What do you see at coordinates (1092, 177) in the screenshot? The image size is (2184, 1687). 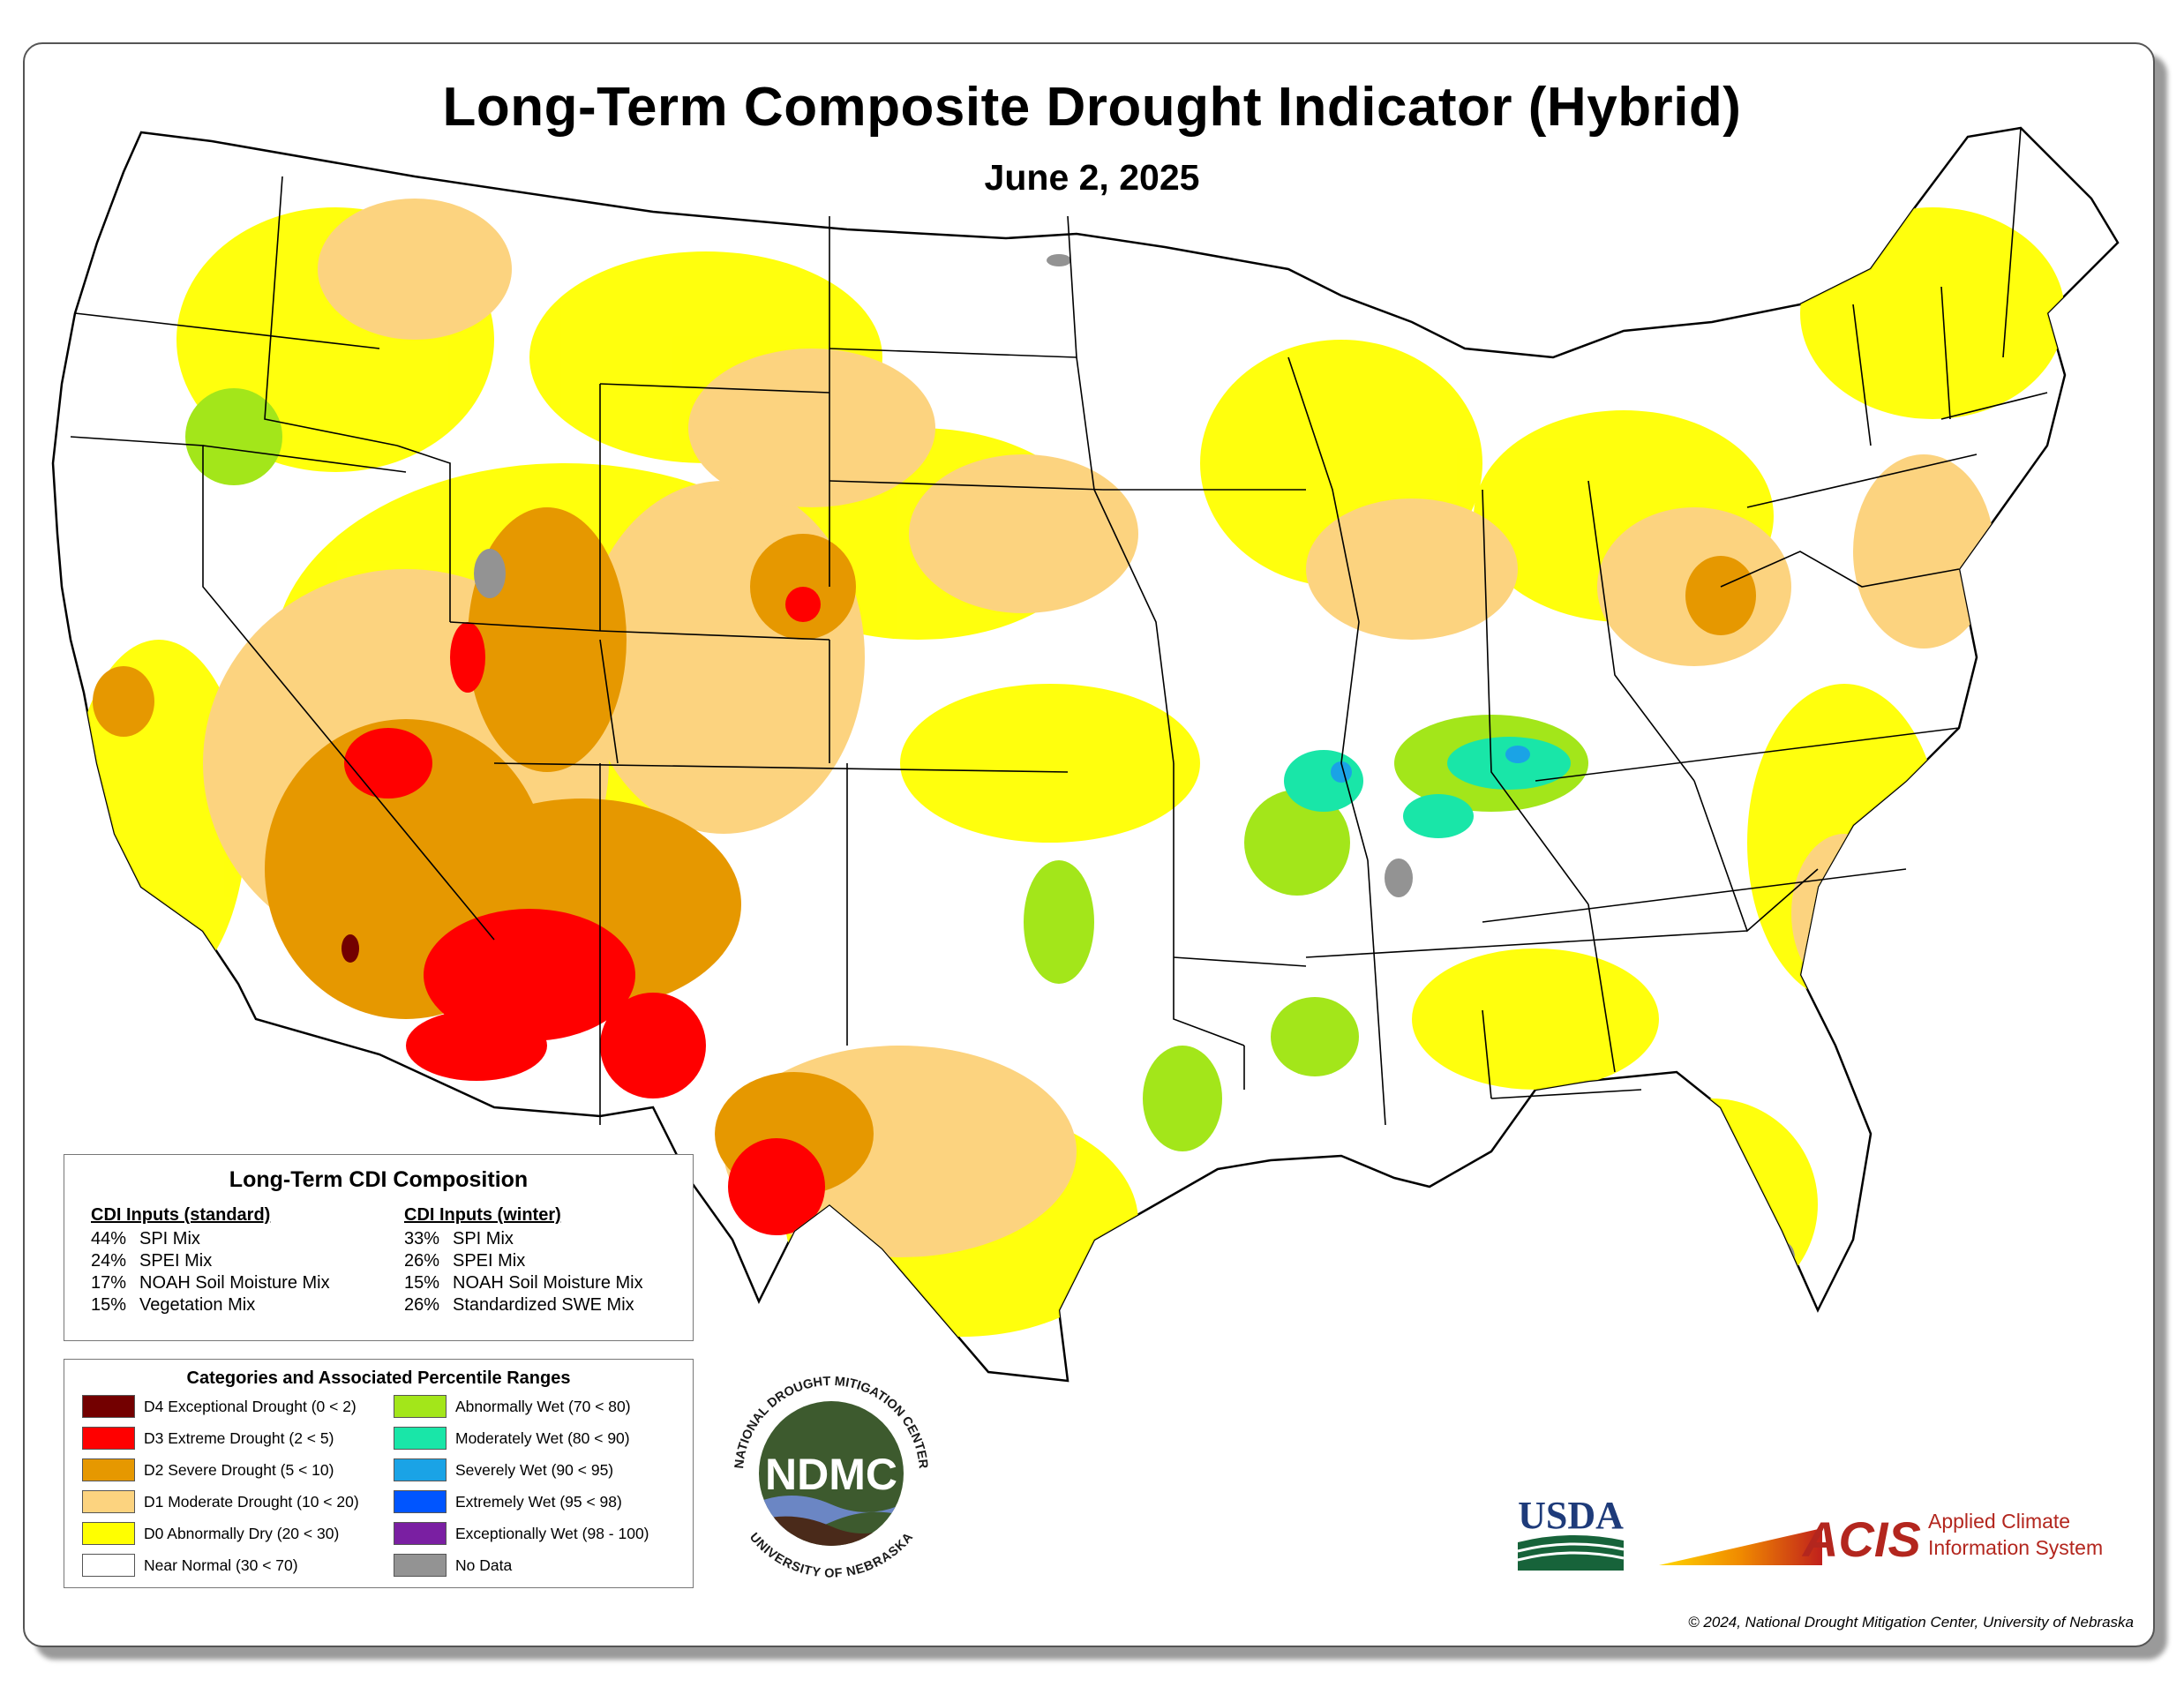 I see `map-date: June 2, 2025` at bounding box center [1092, 177].